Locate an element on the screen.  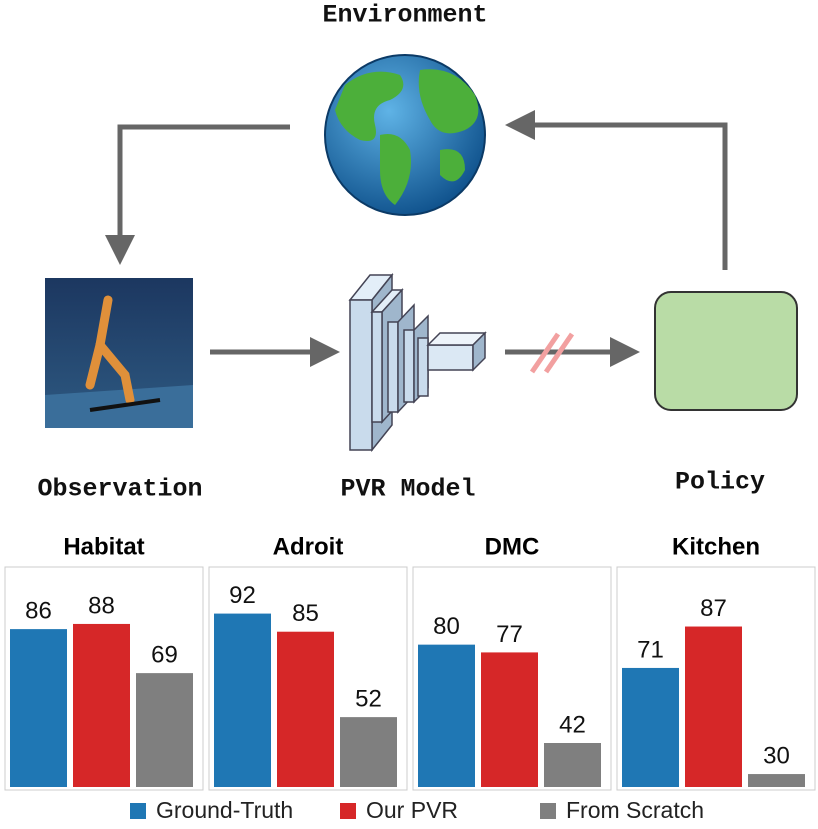
value-label: 80 is located at coordinates (446, 626).